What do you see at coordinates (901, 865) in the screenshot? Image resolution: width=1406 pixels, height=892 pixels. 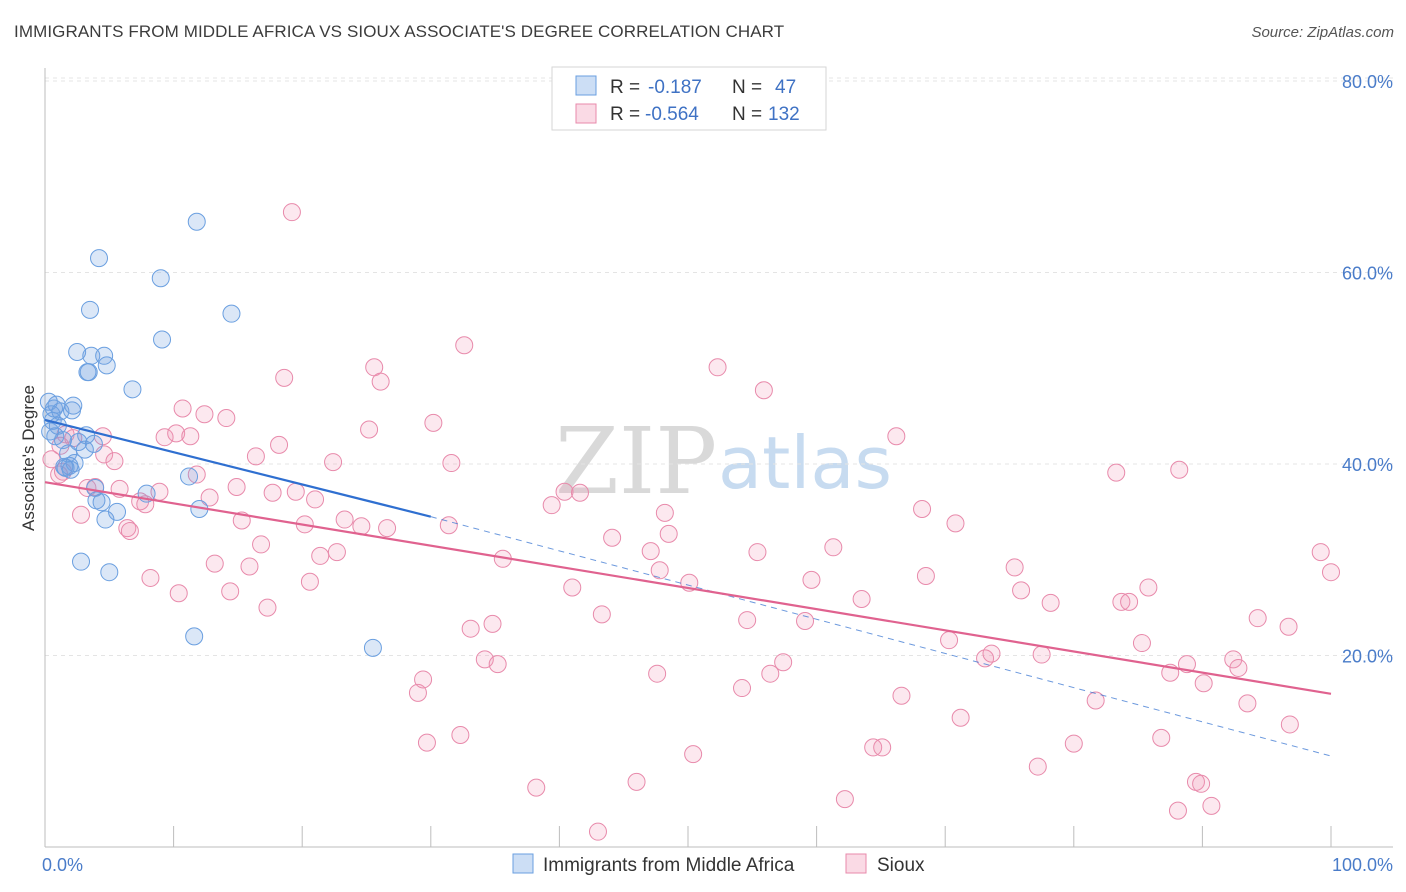 I see `series-legend-label-2: Sioux` at bounding box center [901, 865].